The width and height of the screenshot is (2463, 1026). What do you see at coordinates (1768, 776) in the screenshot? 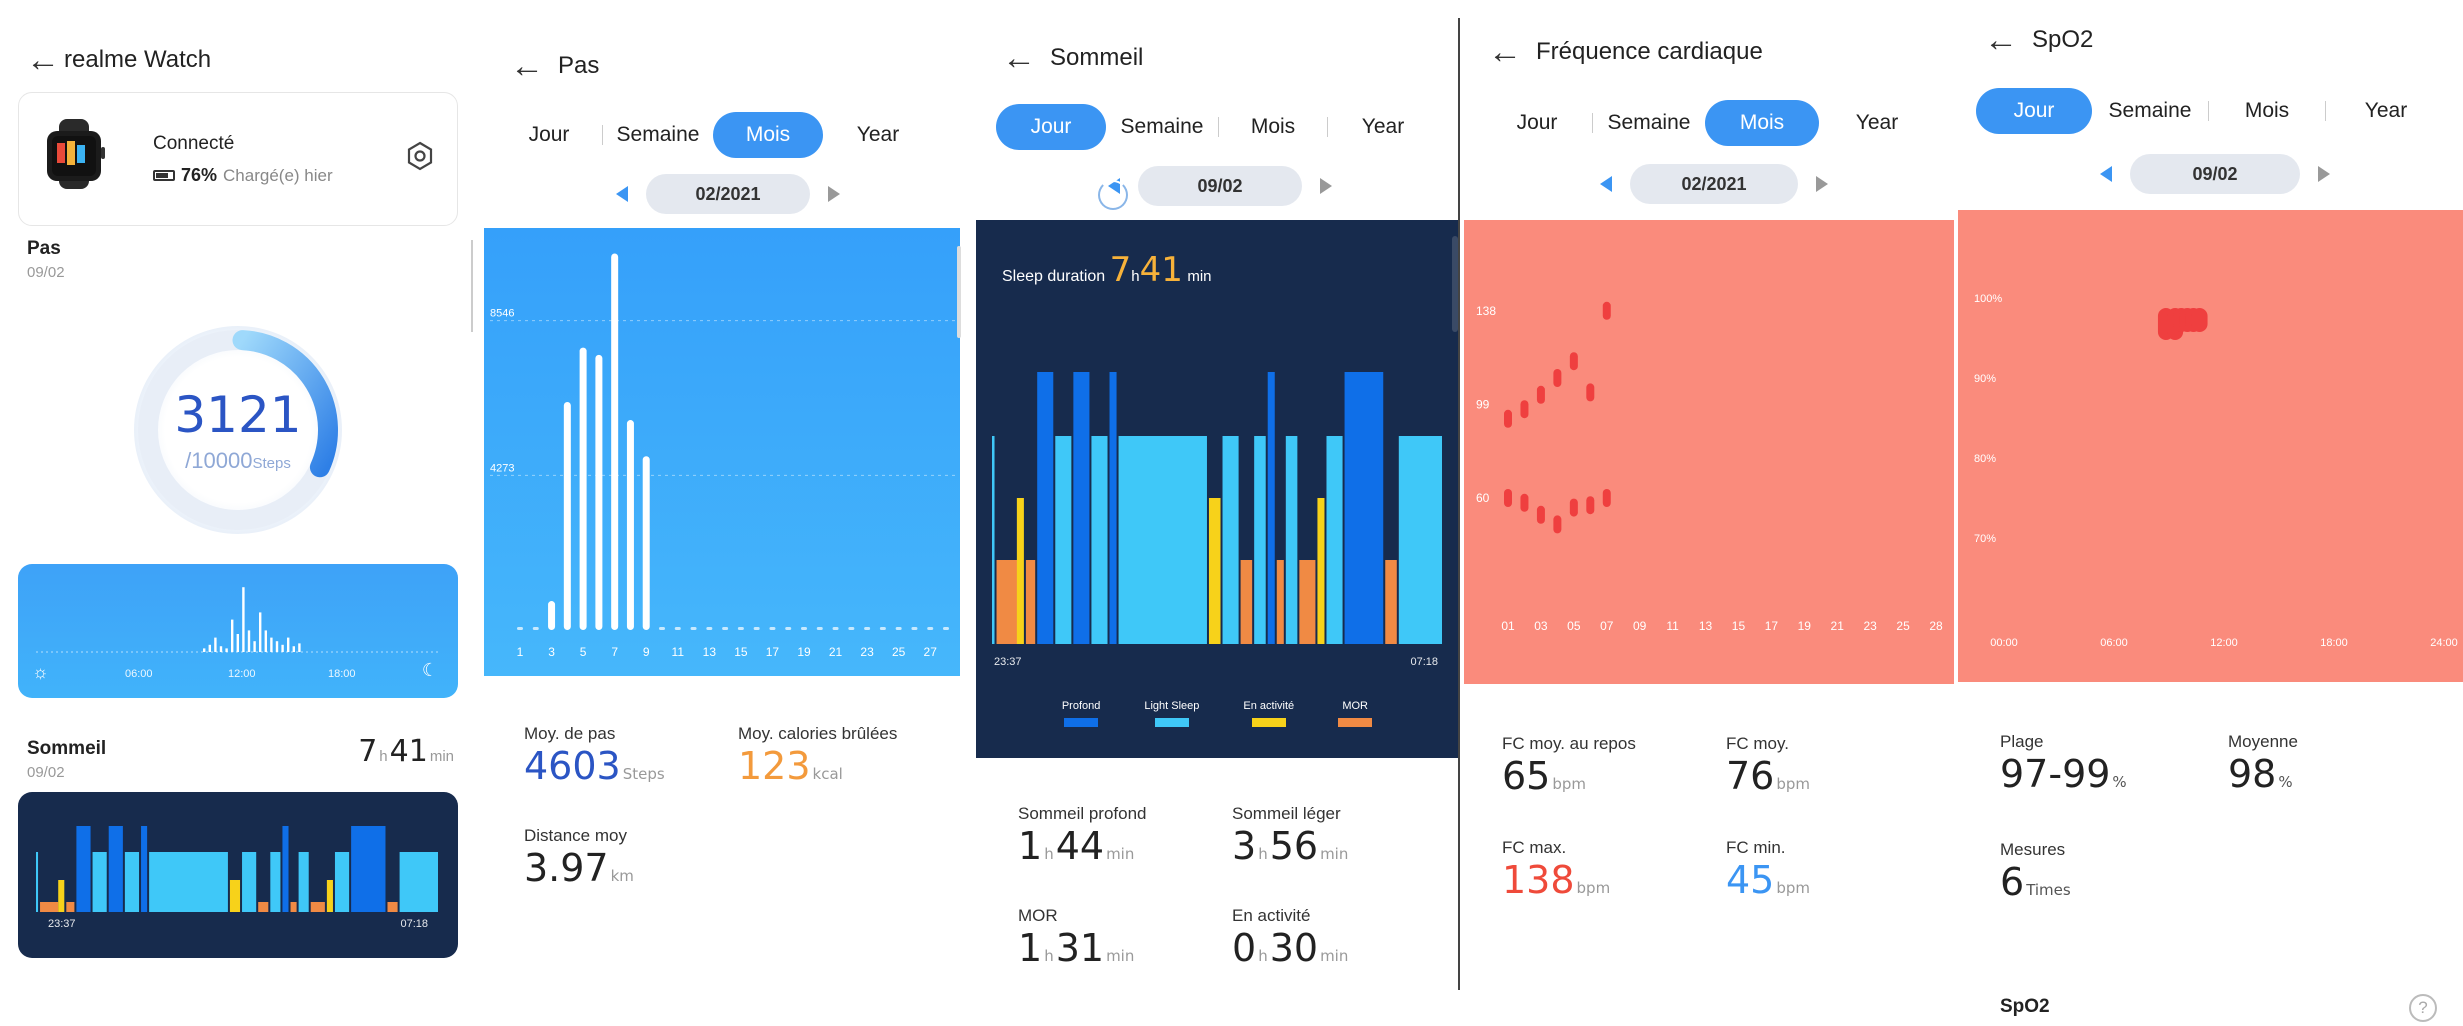
I see `avg-hr-value: 76 bpm` at bounding box center [1768, 776].